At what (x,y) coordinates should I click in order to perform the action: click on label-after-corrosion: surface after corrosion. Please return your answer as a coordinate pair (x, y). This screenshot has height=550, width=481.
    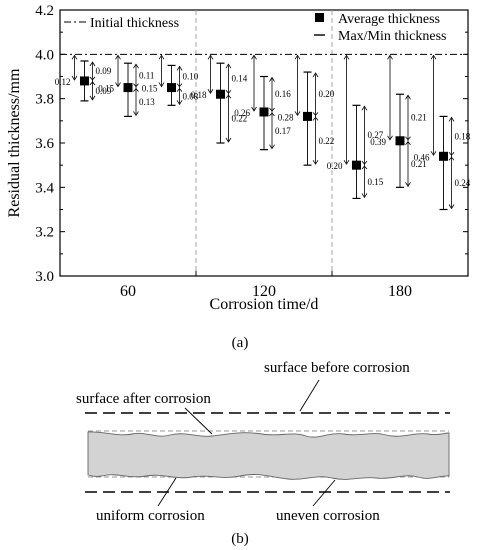
    Looking at the image, I should click on (143, 399).